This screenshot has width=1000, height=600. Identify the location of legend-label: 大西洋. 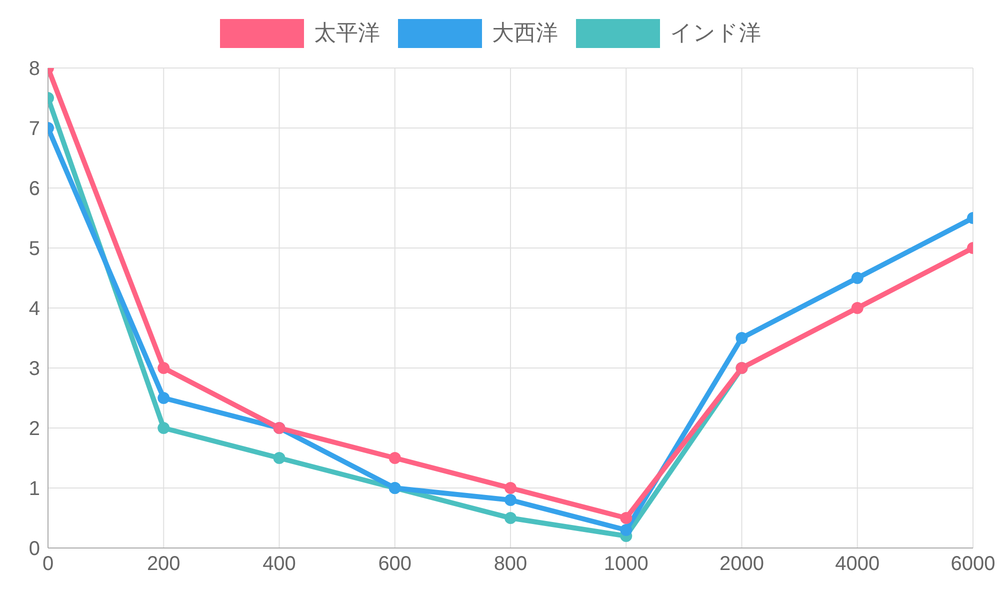
(525, 34).